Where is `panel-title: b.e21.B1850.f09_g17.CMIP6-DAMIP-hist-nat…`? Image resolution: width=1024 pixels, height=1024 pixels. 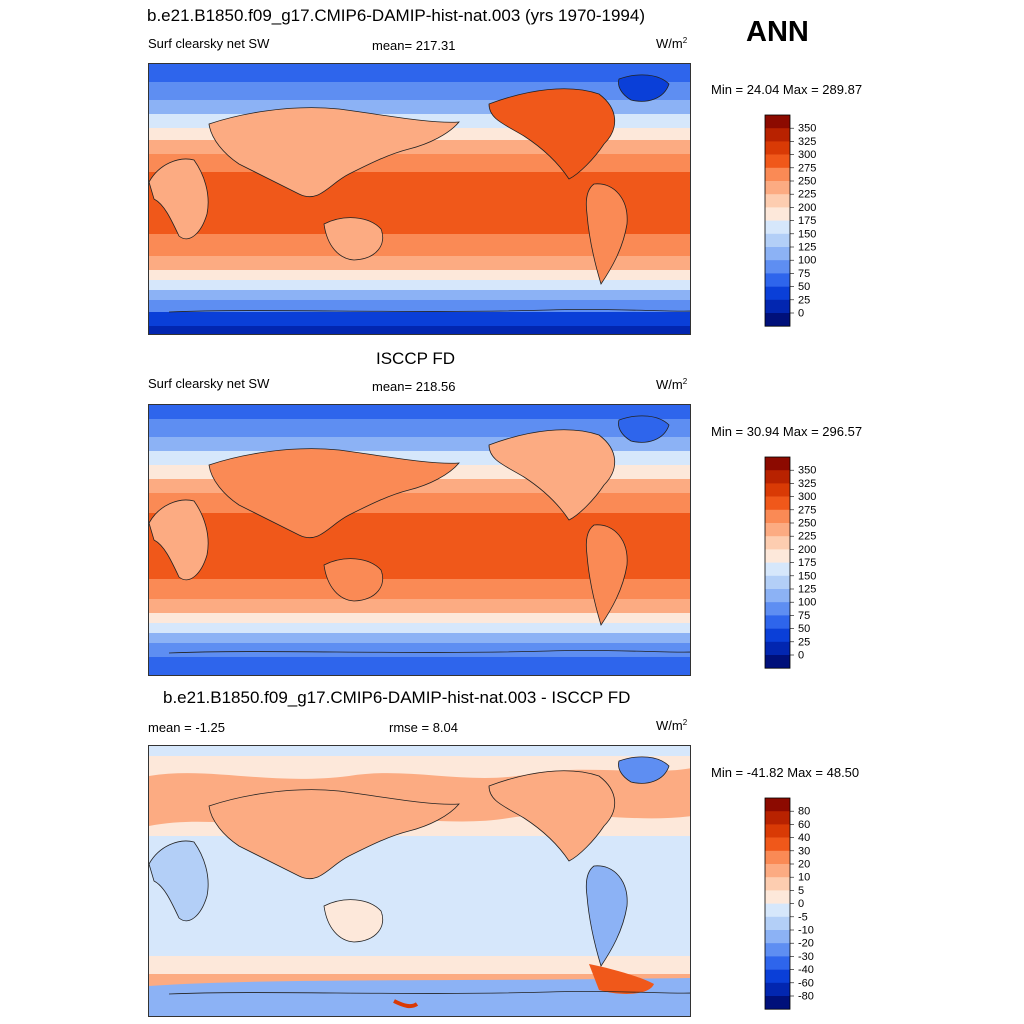
panel-title: b.e21.B1850.f09_g17.CMIP6-DAMIP-hist-nat… is located at coordinates (397, 697).